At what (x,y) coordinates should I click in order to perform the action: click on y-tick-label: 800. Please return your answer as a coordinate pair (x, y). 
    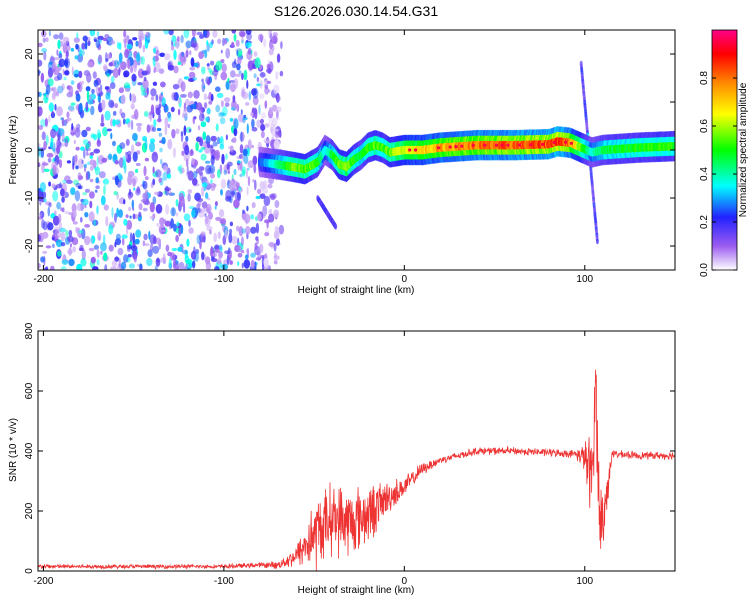
    Looking at the image, I should click on (29, 330).